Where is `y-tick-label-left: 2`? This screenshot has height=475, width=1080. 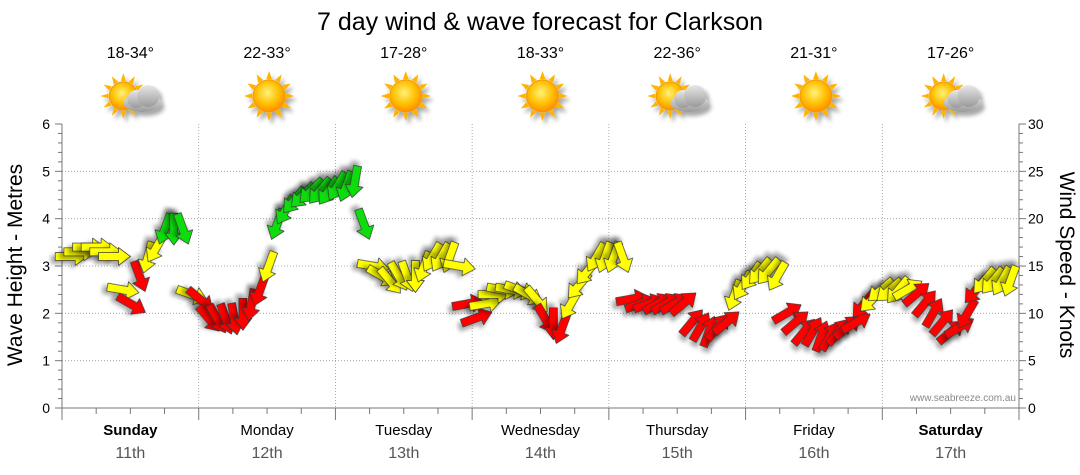 y-tick-label-left: 2 is located at coordinates (46, 313).